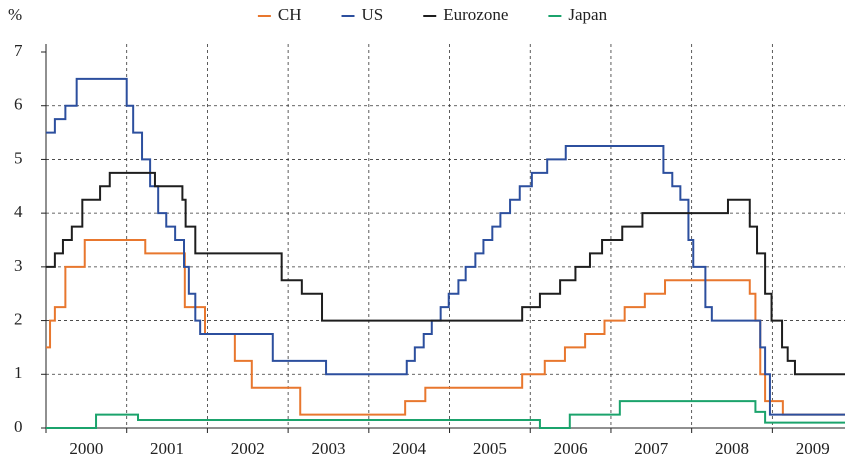  Describe the element at coordinates (15, 14) in the screenshot. I see `y-axis-label: %` at that location.